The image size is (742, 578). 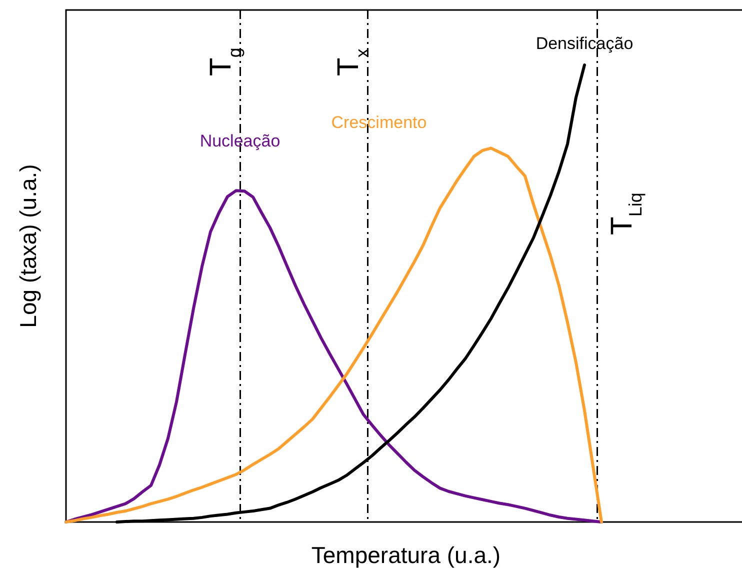 What do you see at coordinates (379, 122) in the screenshot?
I see `text: Crescimento` at bounding box center [379, 122].